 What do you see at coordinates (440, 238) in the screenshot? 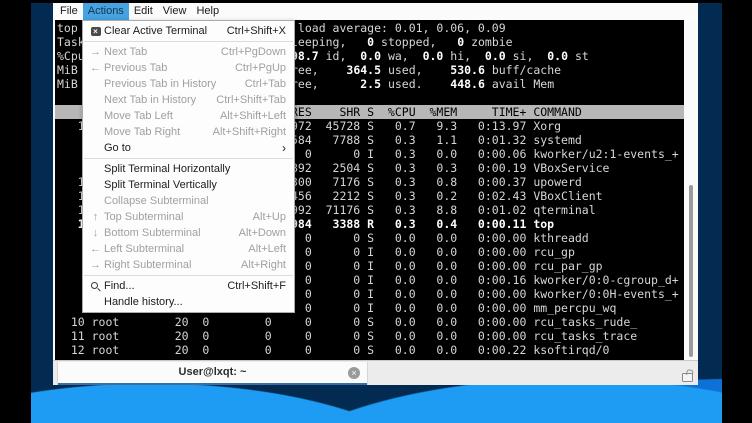
I see `process-row: 0 0 S 0.0 0.0 0:00.00 kthreadd` at bounding box center [440, 238].